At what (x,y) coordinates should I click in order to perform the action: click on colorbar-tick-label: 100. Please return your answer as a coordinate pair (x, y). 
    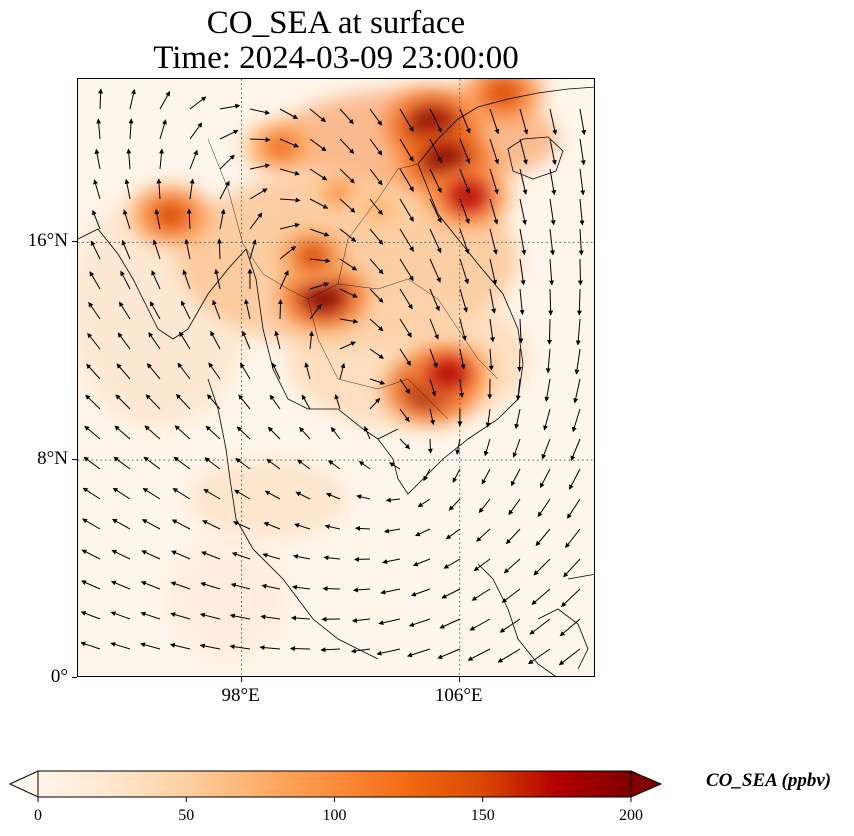
    Looking at the image, I should click on (334, 815).